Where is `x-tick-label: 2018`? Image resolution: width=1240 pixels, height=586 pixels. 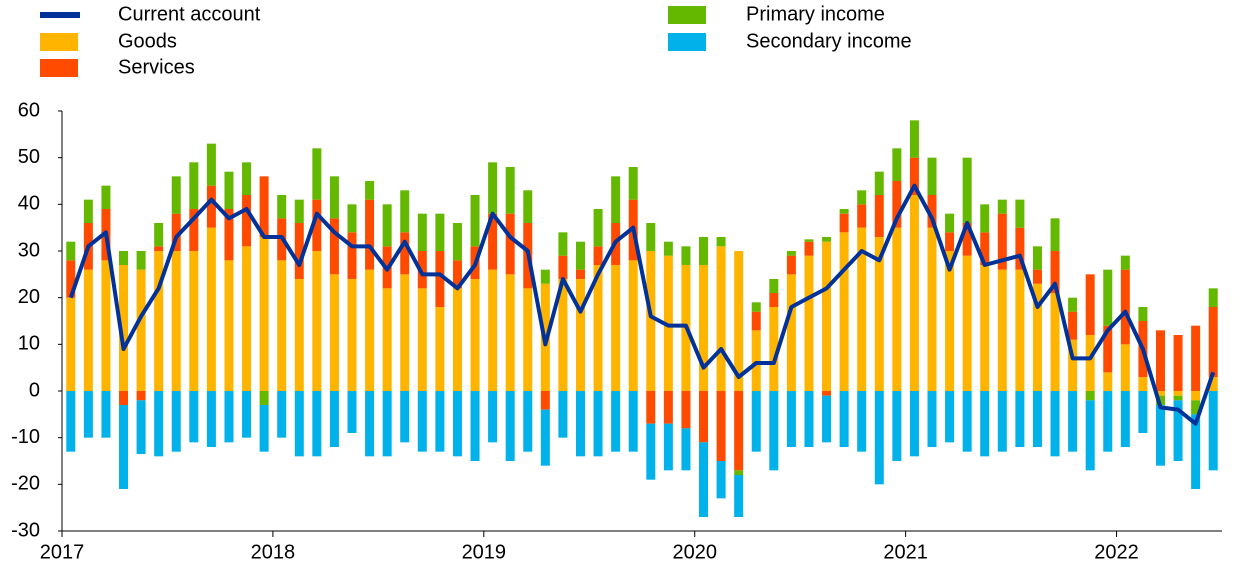 x-tick-label: 2018 is located at coordinates (273, 552).